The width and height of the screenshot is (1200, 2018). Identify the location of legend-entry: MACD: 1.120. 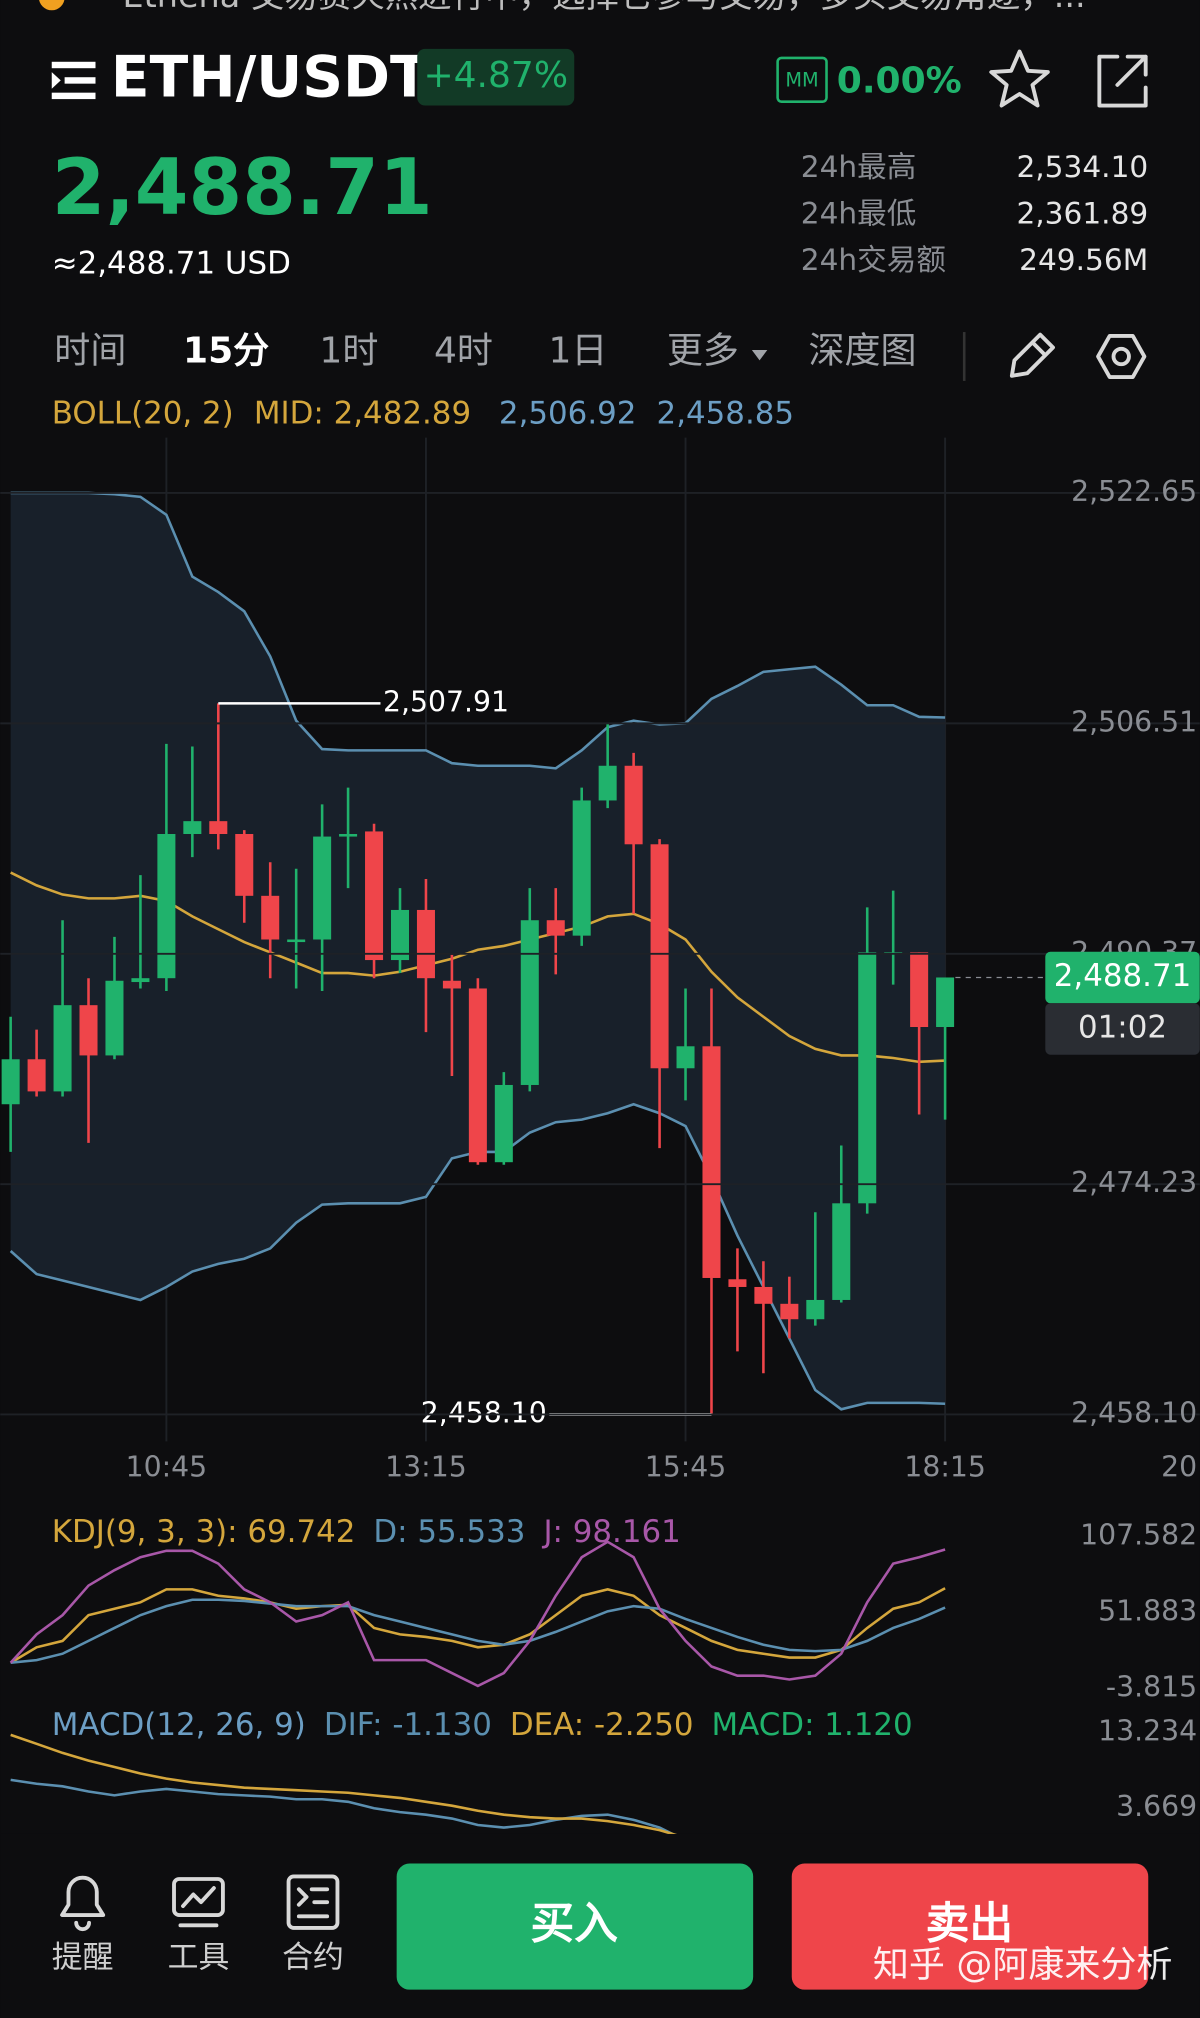
(812, 1724).